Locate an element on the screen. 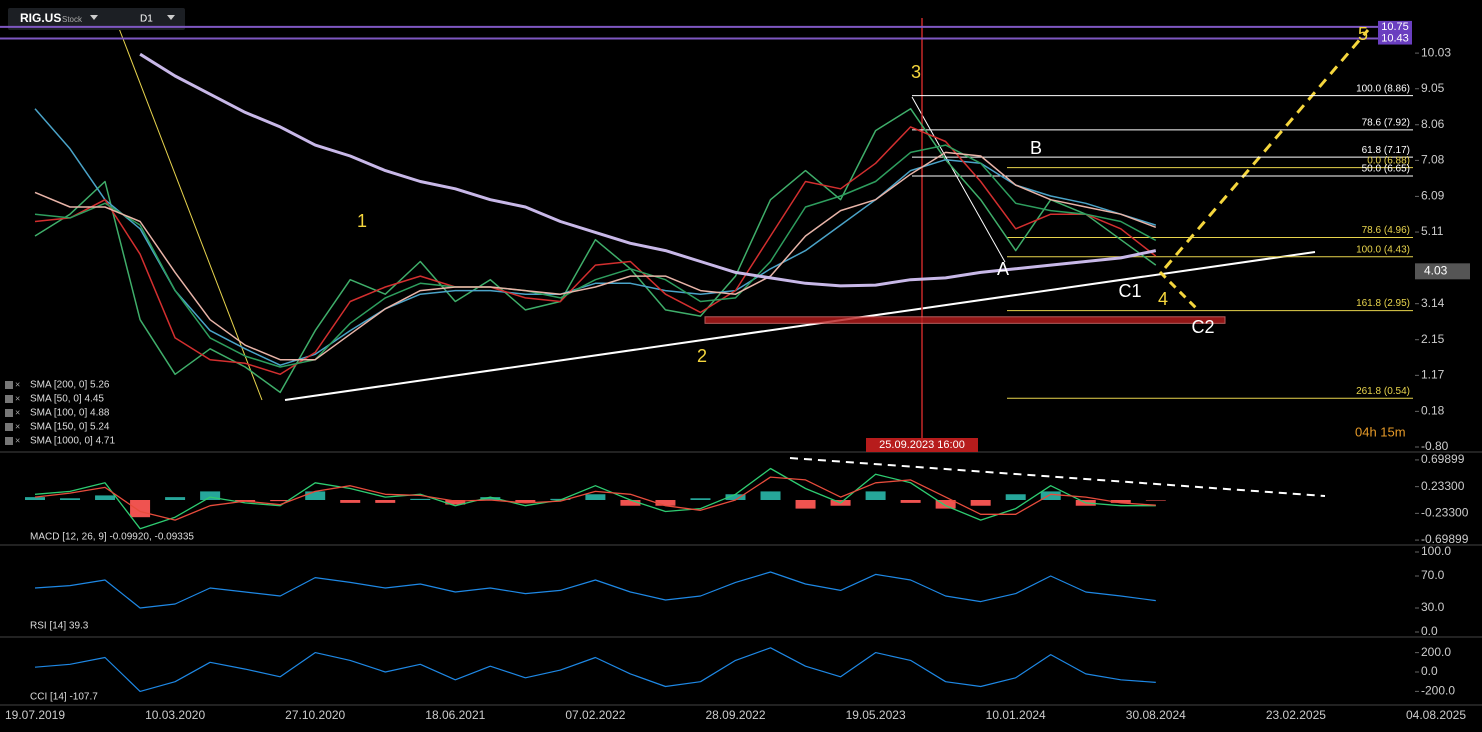 The image size is (1482, 732). wave-label: 3 is located at coordinates (916, 72).